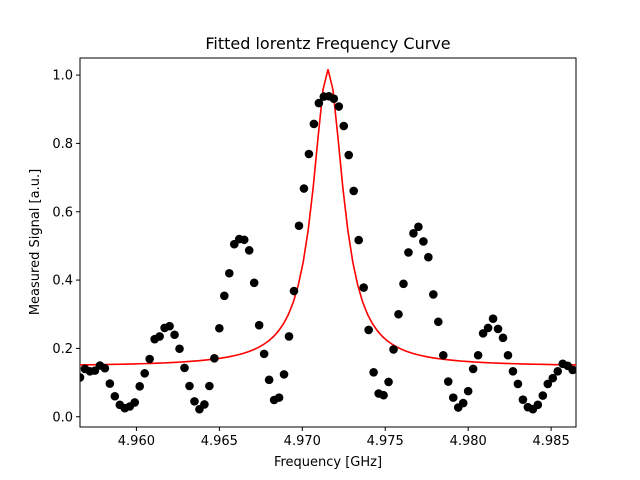 The height and width of the screenshot is (480, 640). What do you see at coordinates (136, 441) in the screenshot?
I see `x-tick-label: 4.960` at bounding box center [136, 441].